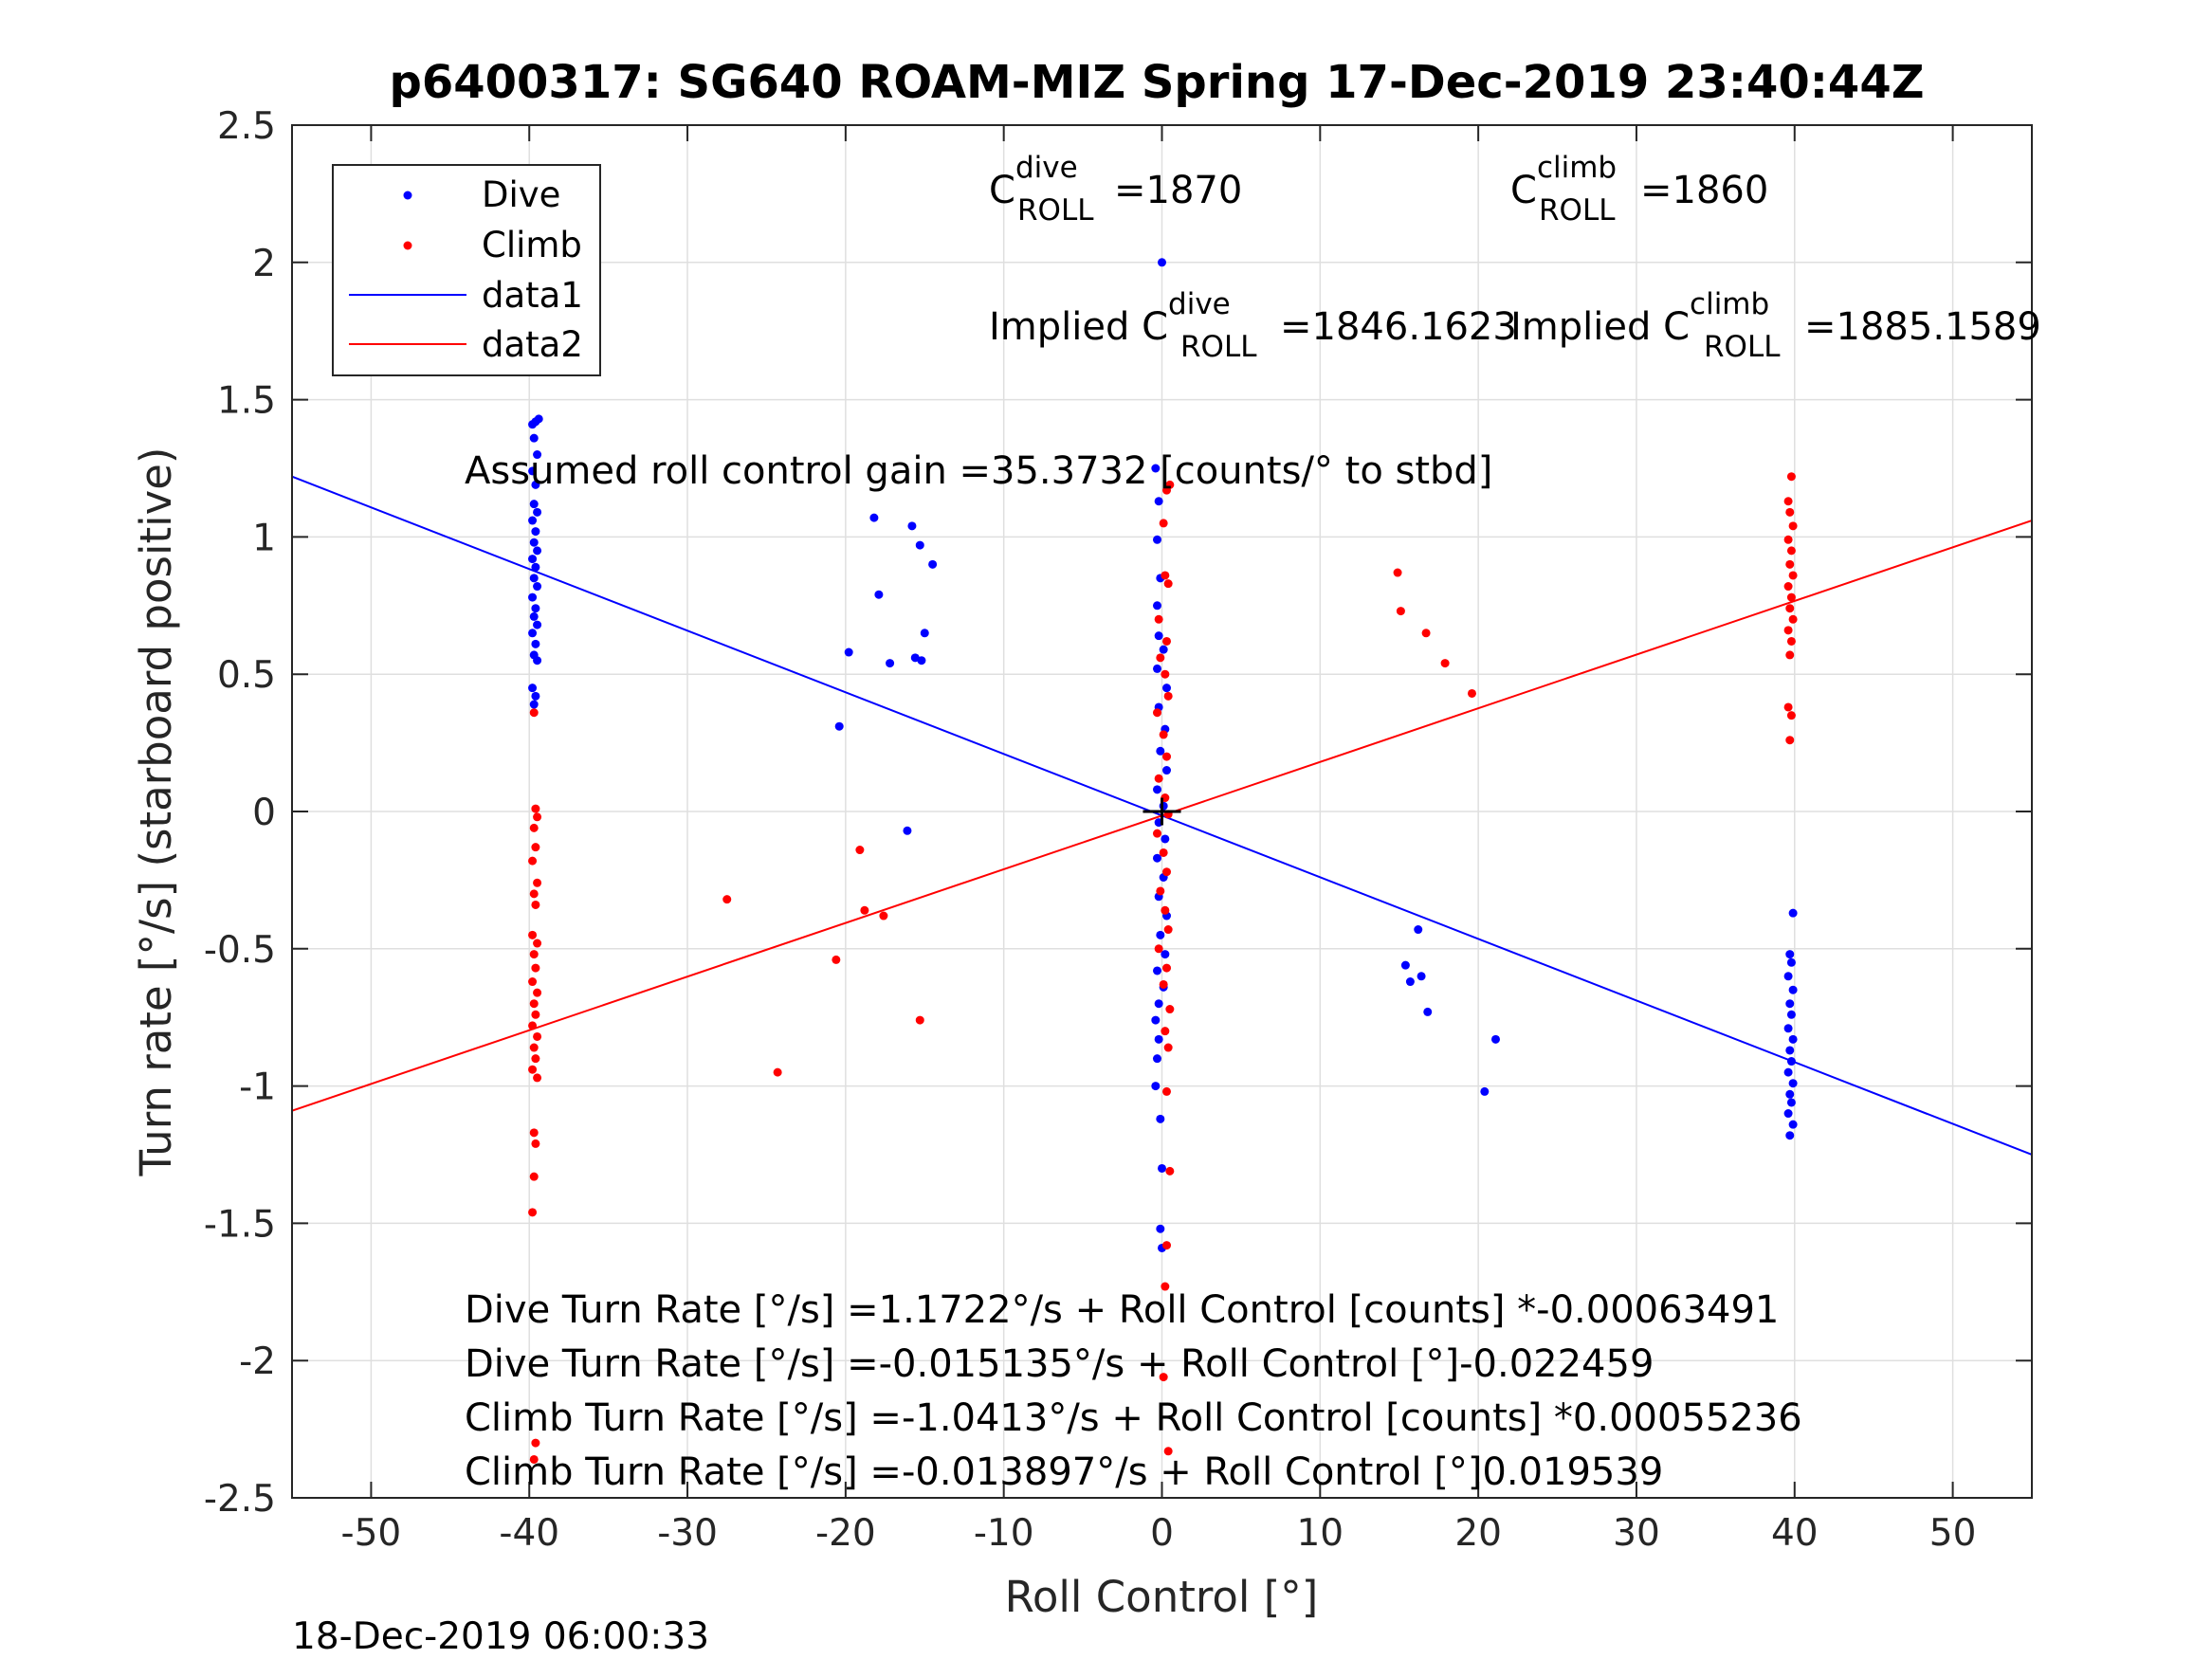 This screenshot has width=2212, height=1659. I want to click on annotation-c-climb-sup: climb, so click(1577, 168).